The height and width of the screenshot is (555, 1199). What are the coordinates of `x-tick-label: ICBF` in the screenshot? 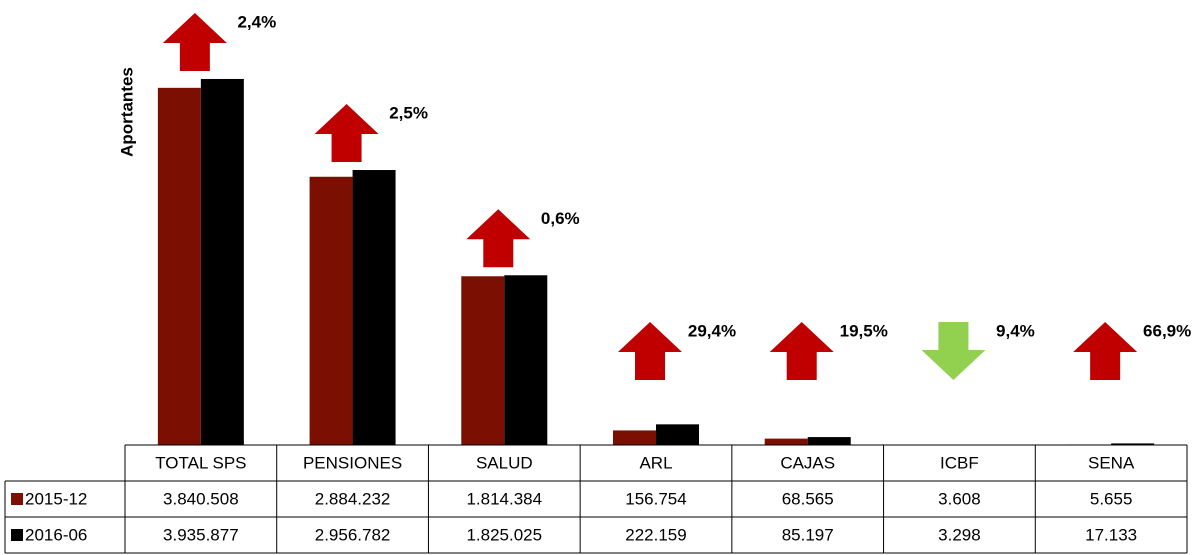 It's located at (959, 462).